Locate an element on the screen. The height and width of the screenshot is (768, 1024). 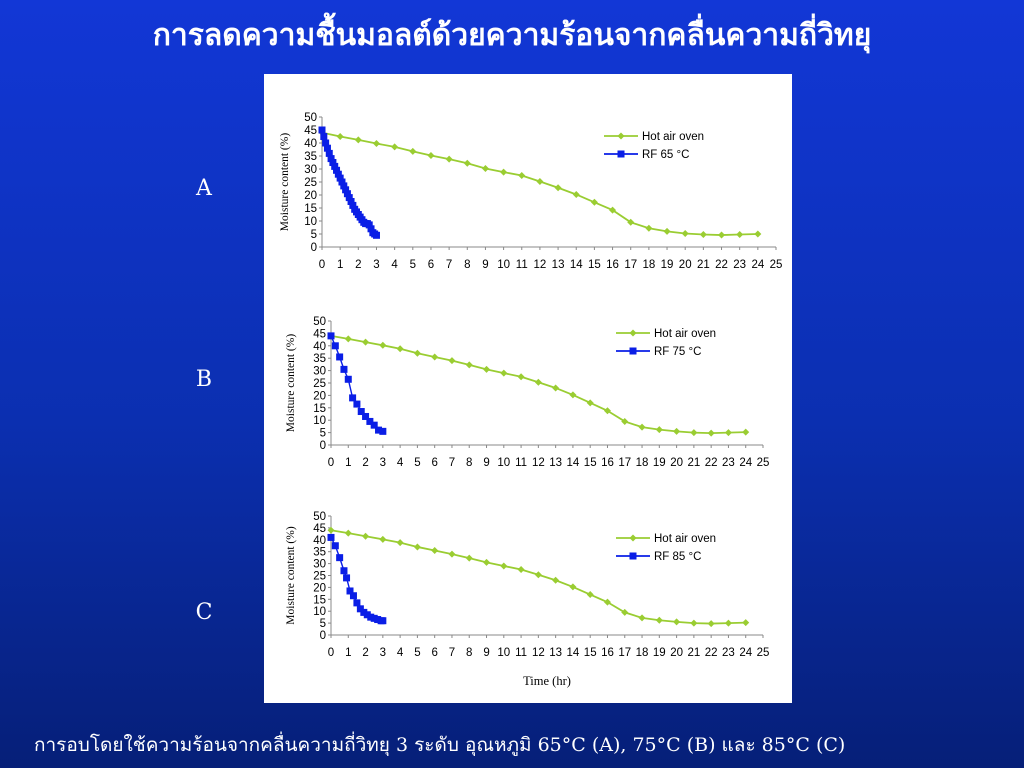
panel-a-y-tick-label: 10 is located at coordinates (310, 222).